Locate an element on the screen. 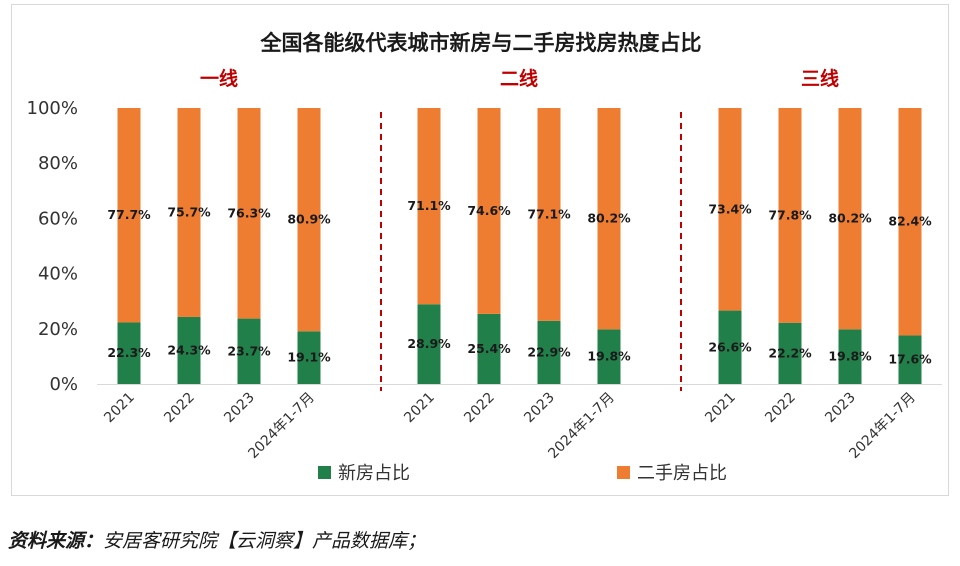  group-label: 二线 is located at coordinates (519, 78).